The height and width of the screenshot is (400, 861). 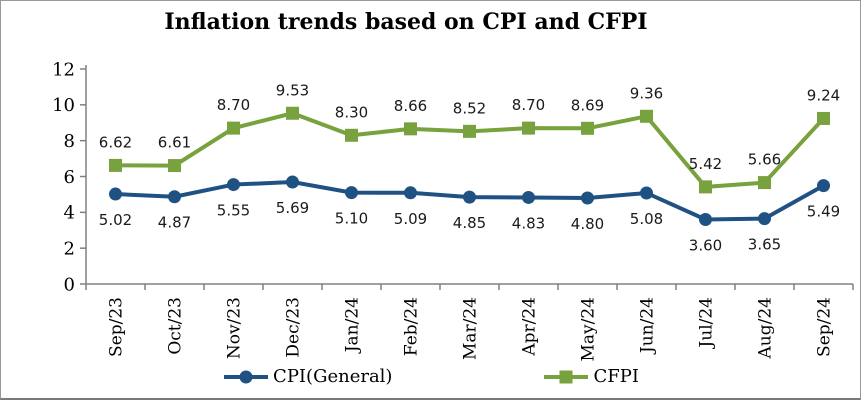 I want to click on y-axis-tick-label: 10, so click(x=63, y=105).